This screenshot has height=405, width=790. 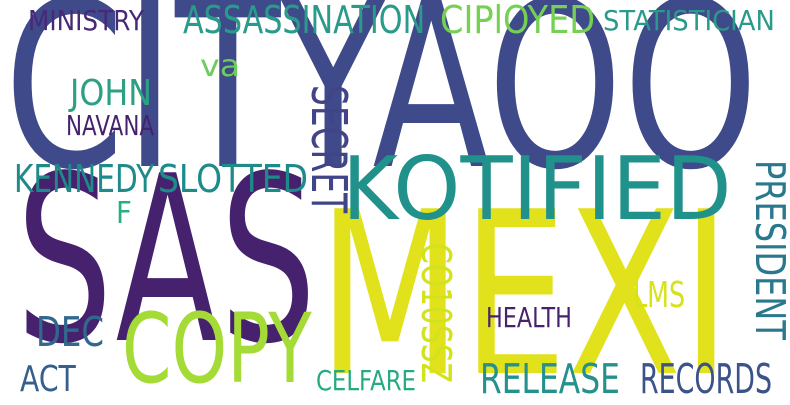 What do you see at coordinates (689, 21) in the screenshot?
I see `word-statistician: STATISTICIAN` at bounding box center [689, 21].